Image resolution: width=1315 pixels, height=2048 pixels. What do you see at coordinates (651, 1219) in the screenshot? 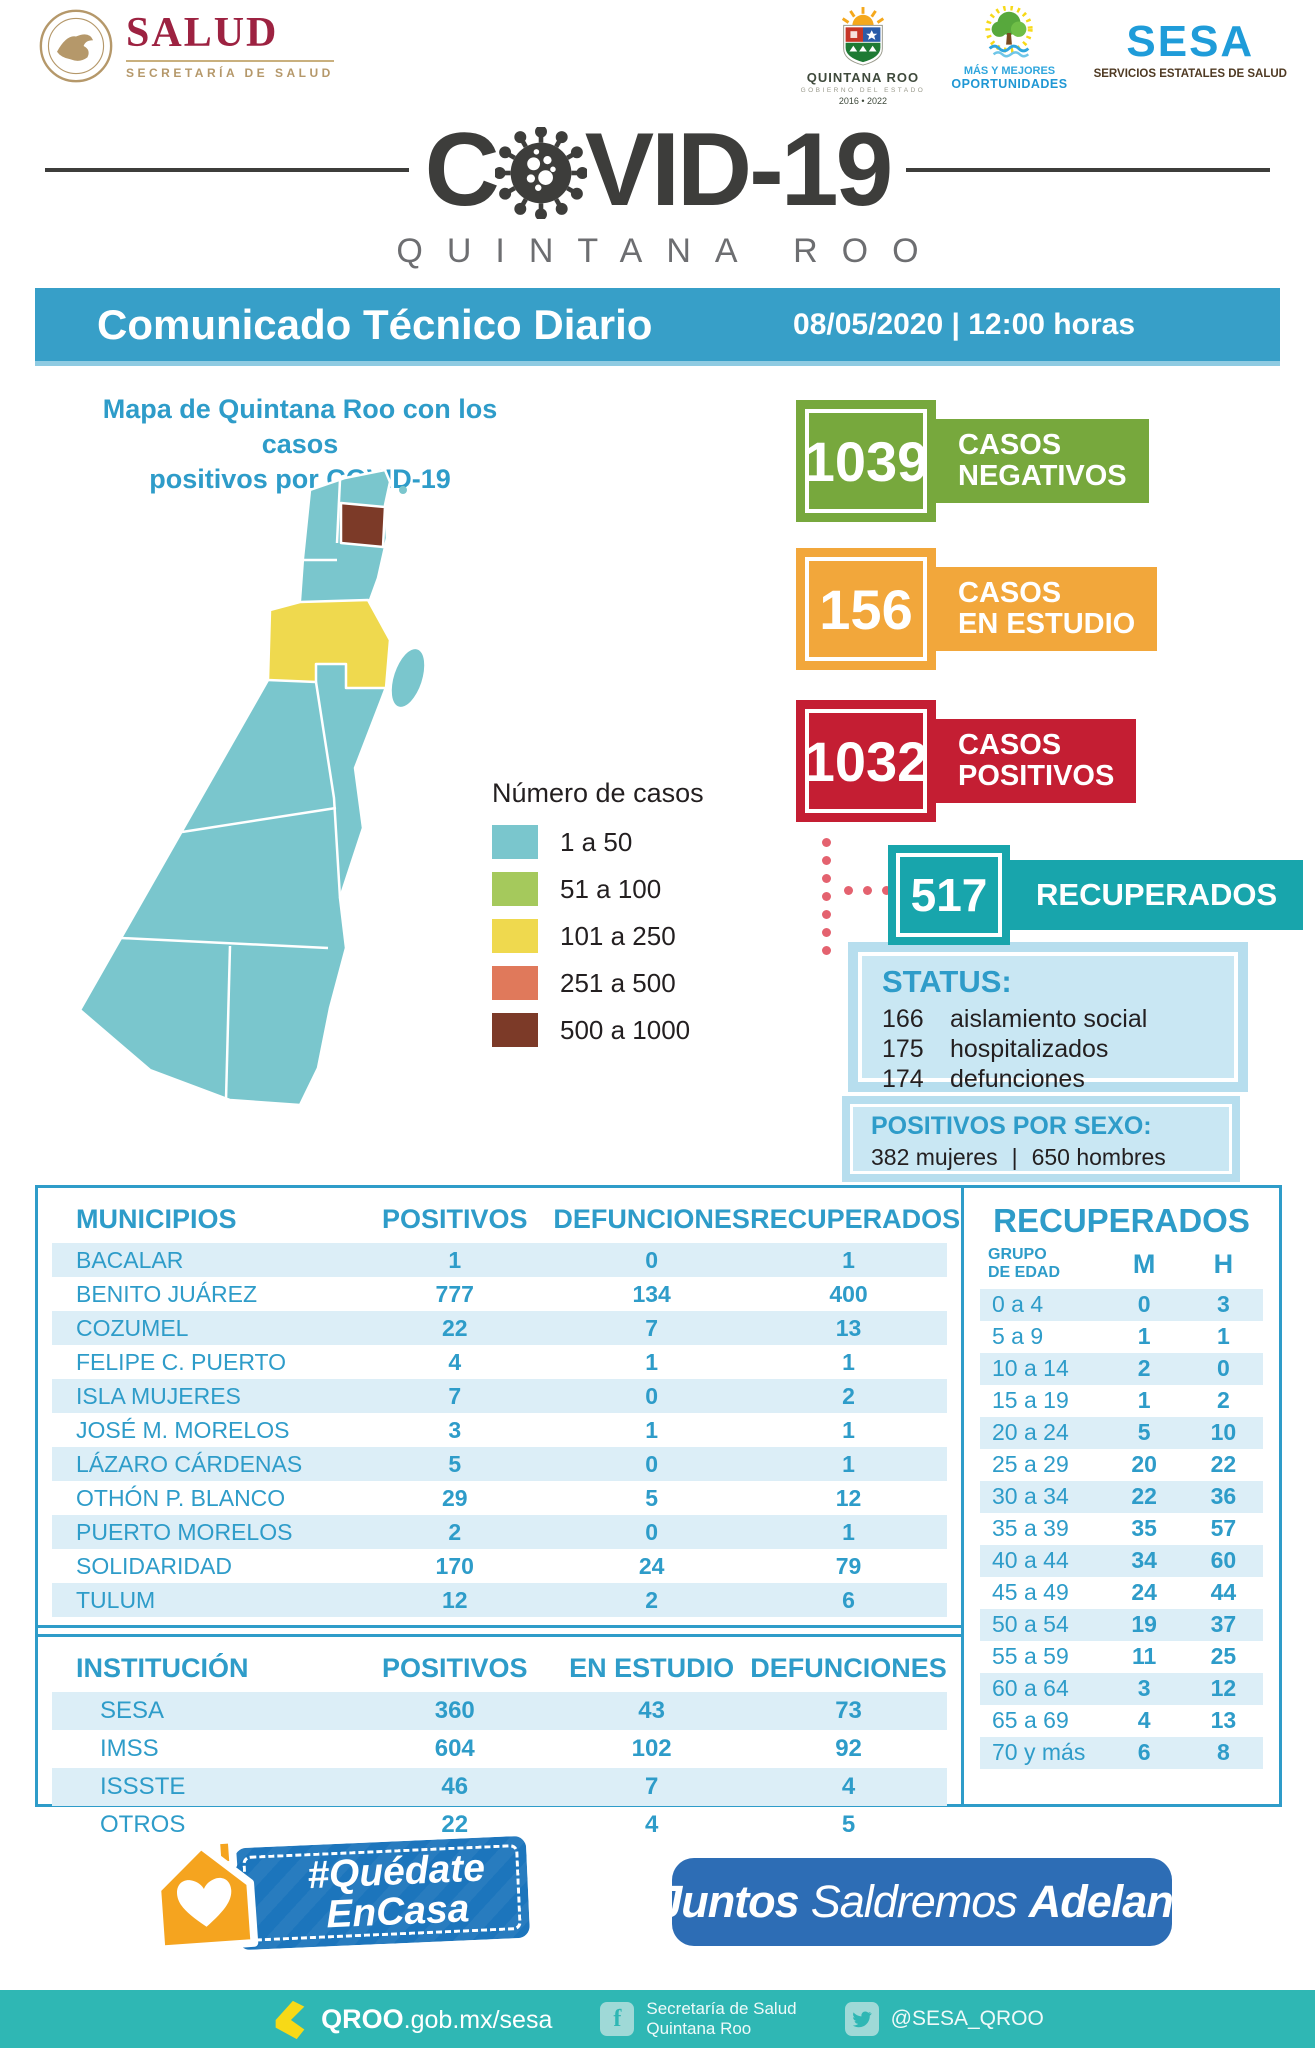
I see `defunciones-header: DEFUNCIONES` at bounding box center [651, 1219].